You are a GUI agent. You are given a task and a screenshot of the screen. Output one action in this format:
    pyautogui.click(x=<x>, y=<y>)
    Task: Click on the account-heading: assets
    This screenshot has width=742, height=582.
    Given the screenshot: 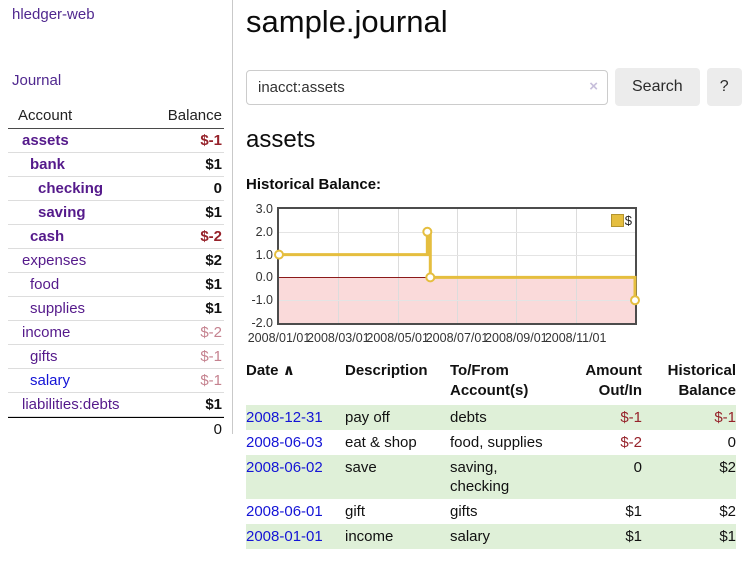 What is the action you would take?
    pyautogui.click(x=281, y=139)
    